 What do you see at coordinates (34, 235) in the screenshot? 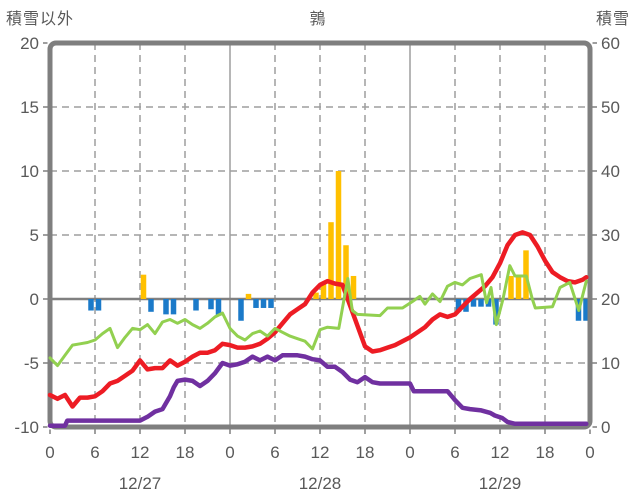
I see `left-axis-tick-label: 5` at bounding box center [34, 235].